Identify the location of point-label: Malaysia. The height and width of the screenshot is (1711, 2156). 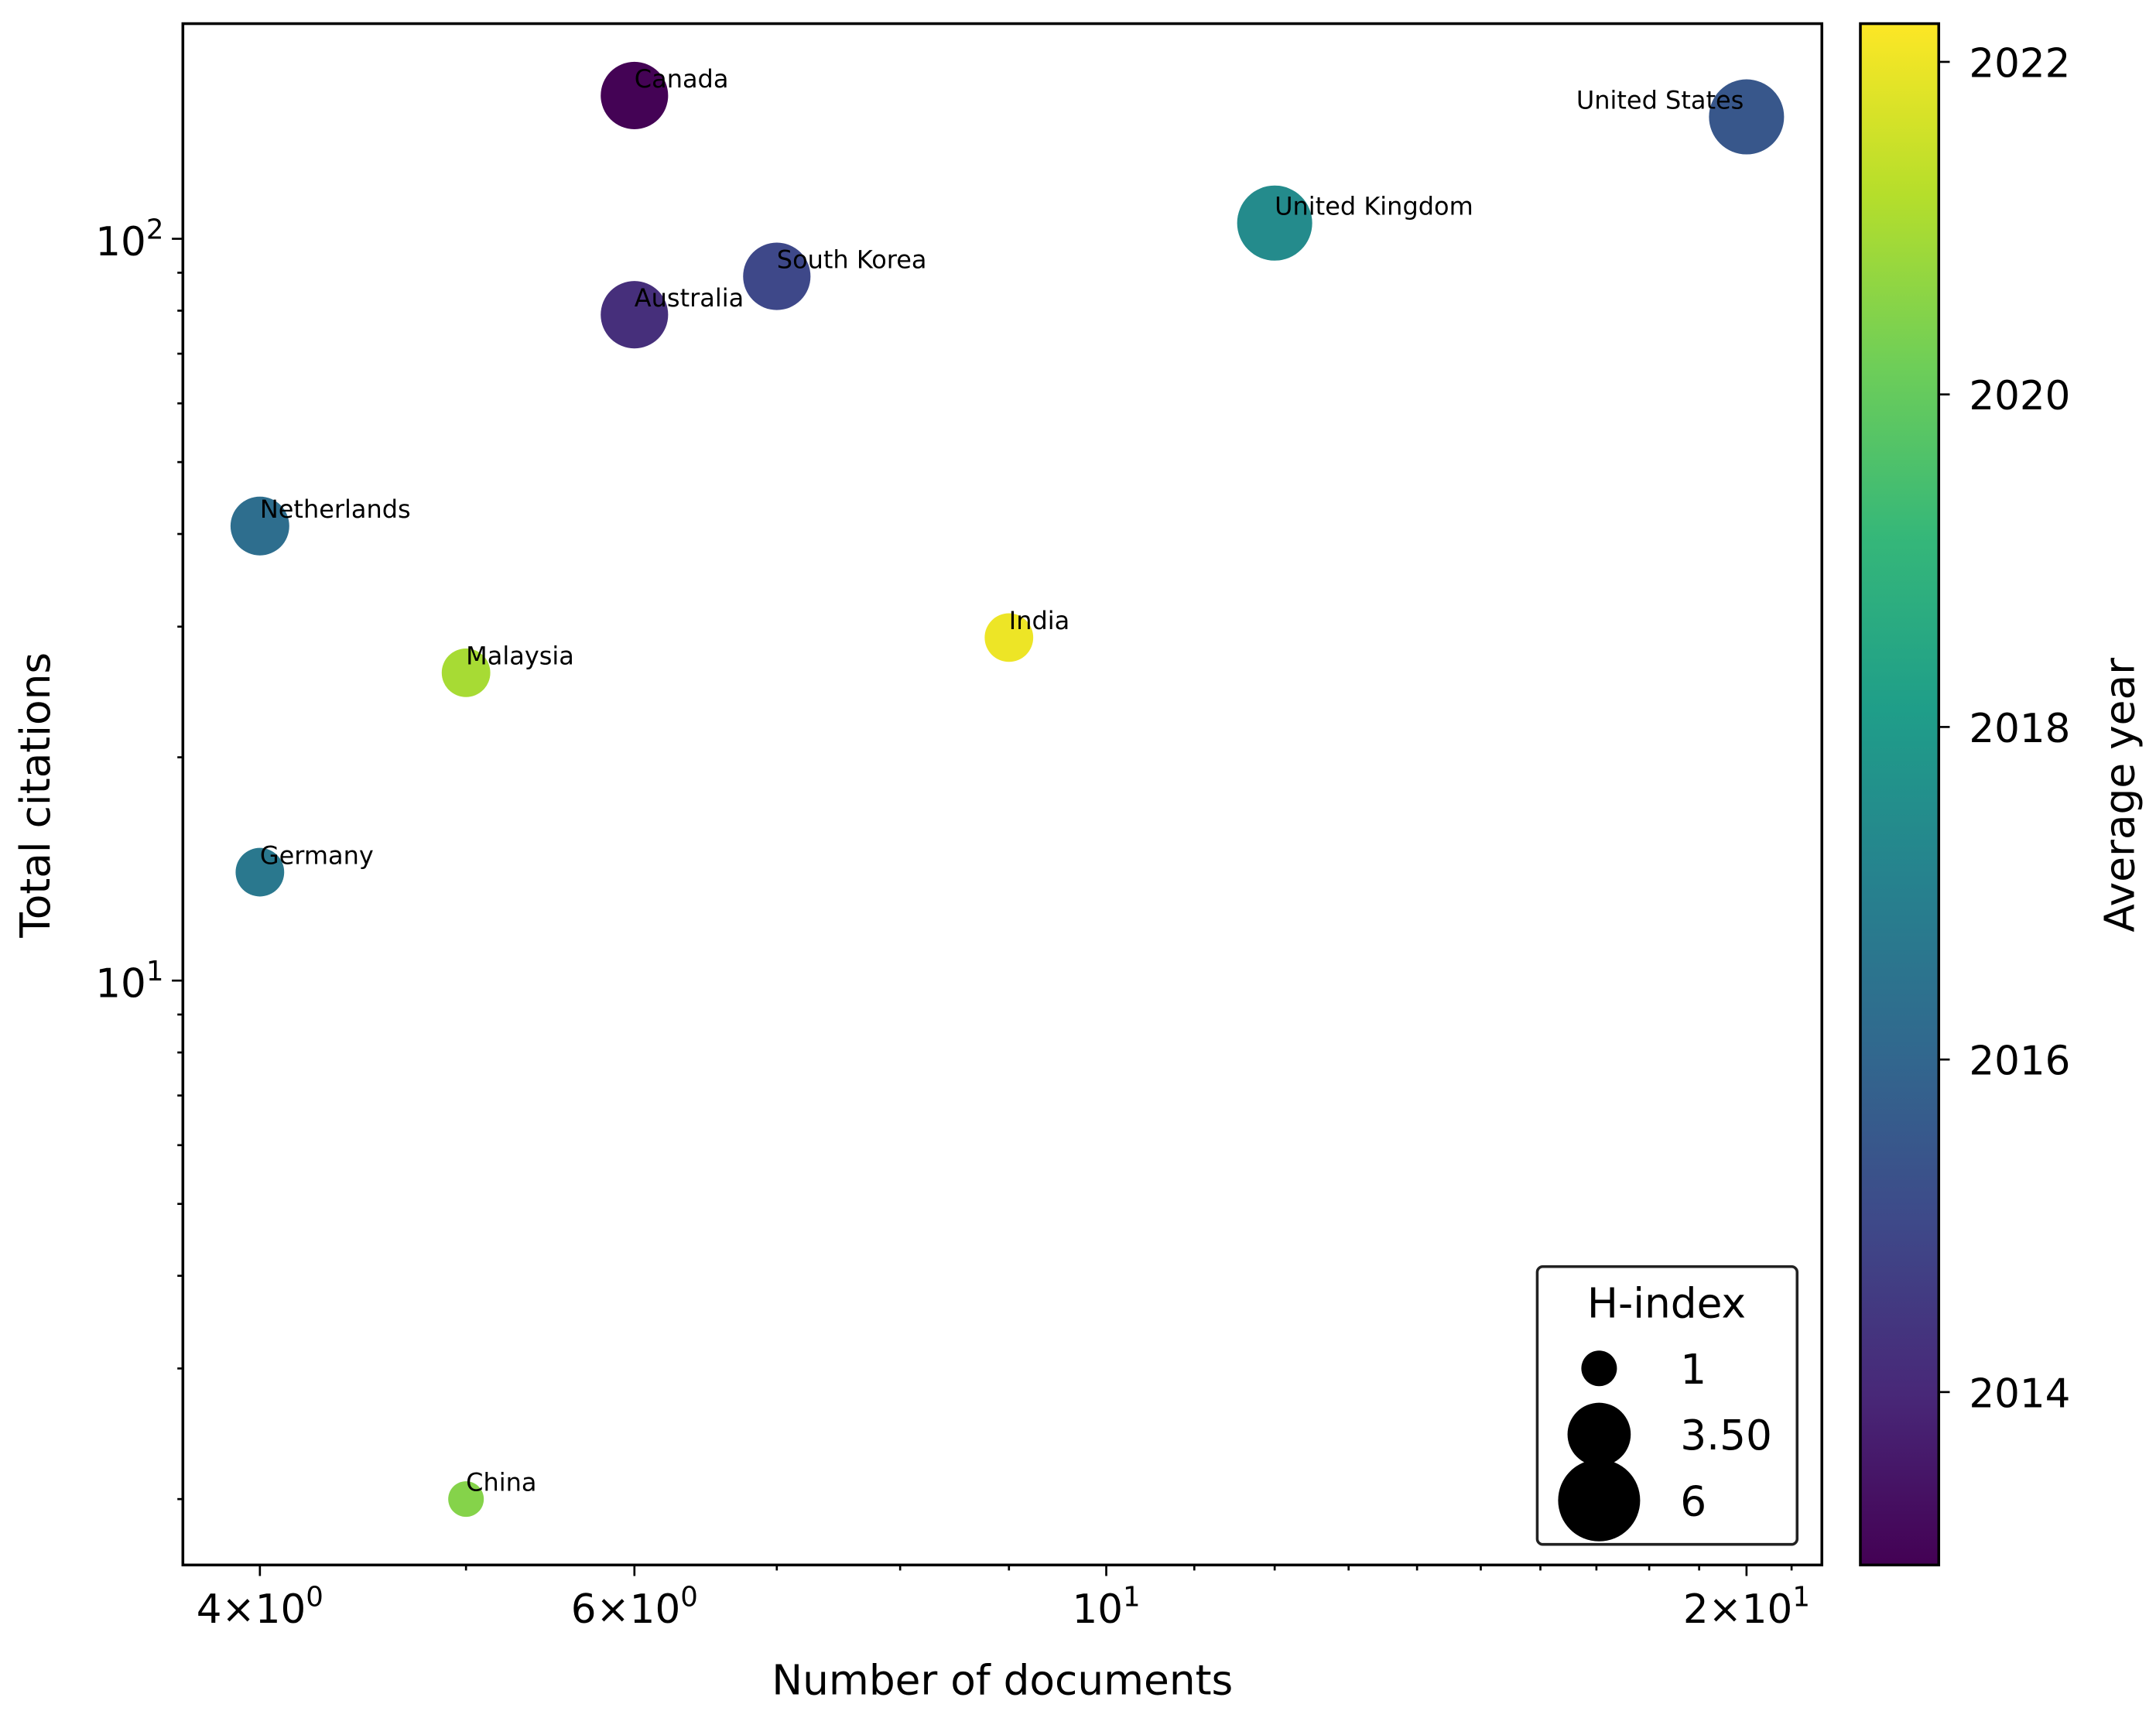
(520, 656).